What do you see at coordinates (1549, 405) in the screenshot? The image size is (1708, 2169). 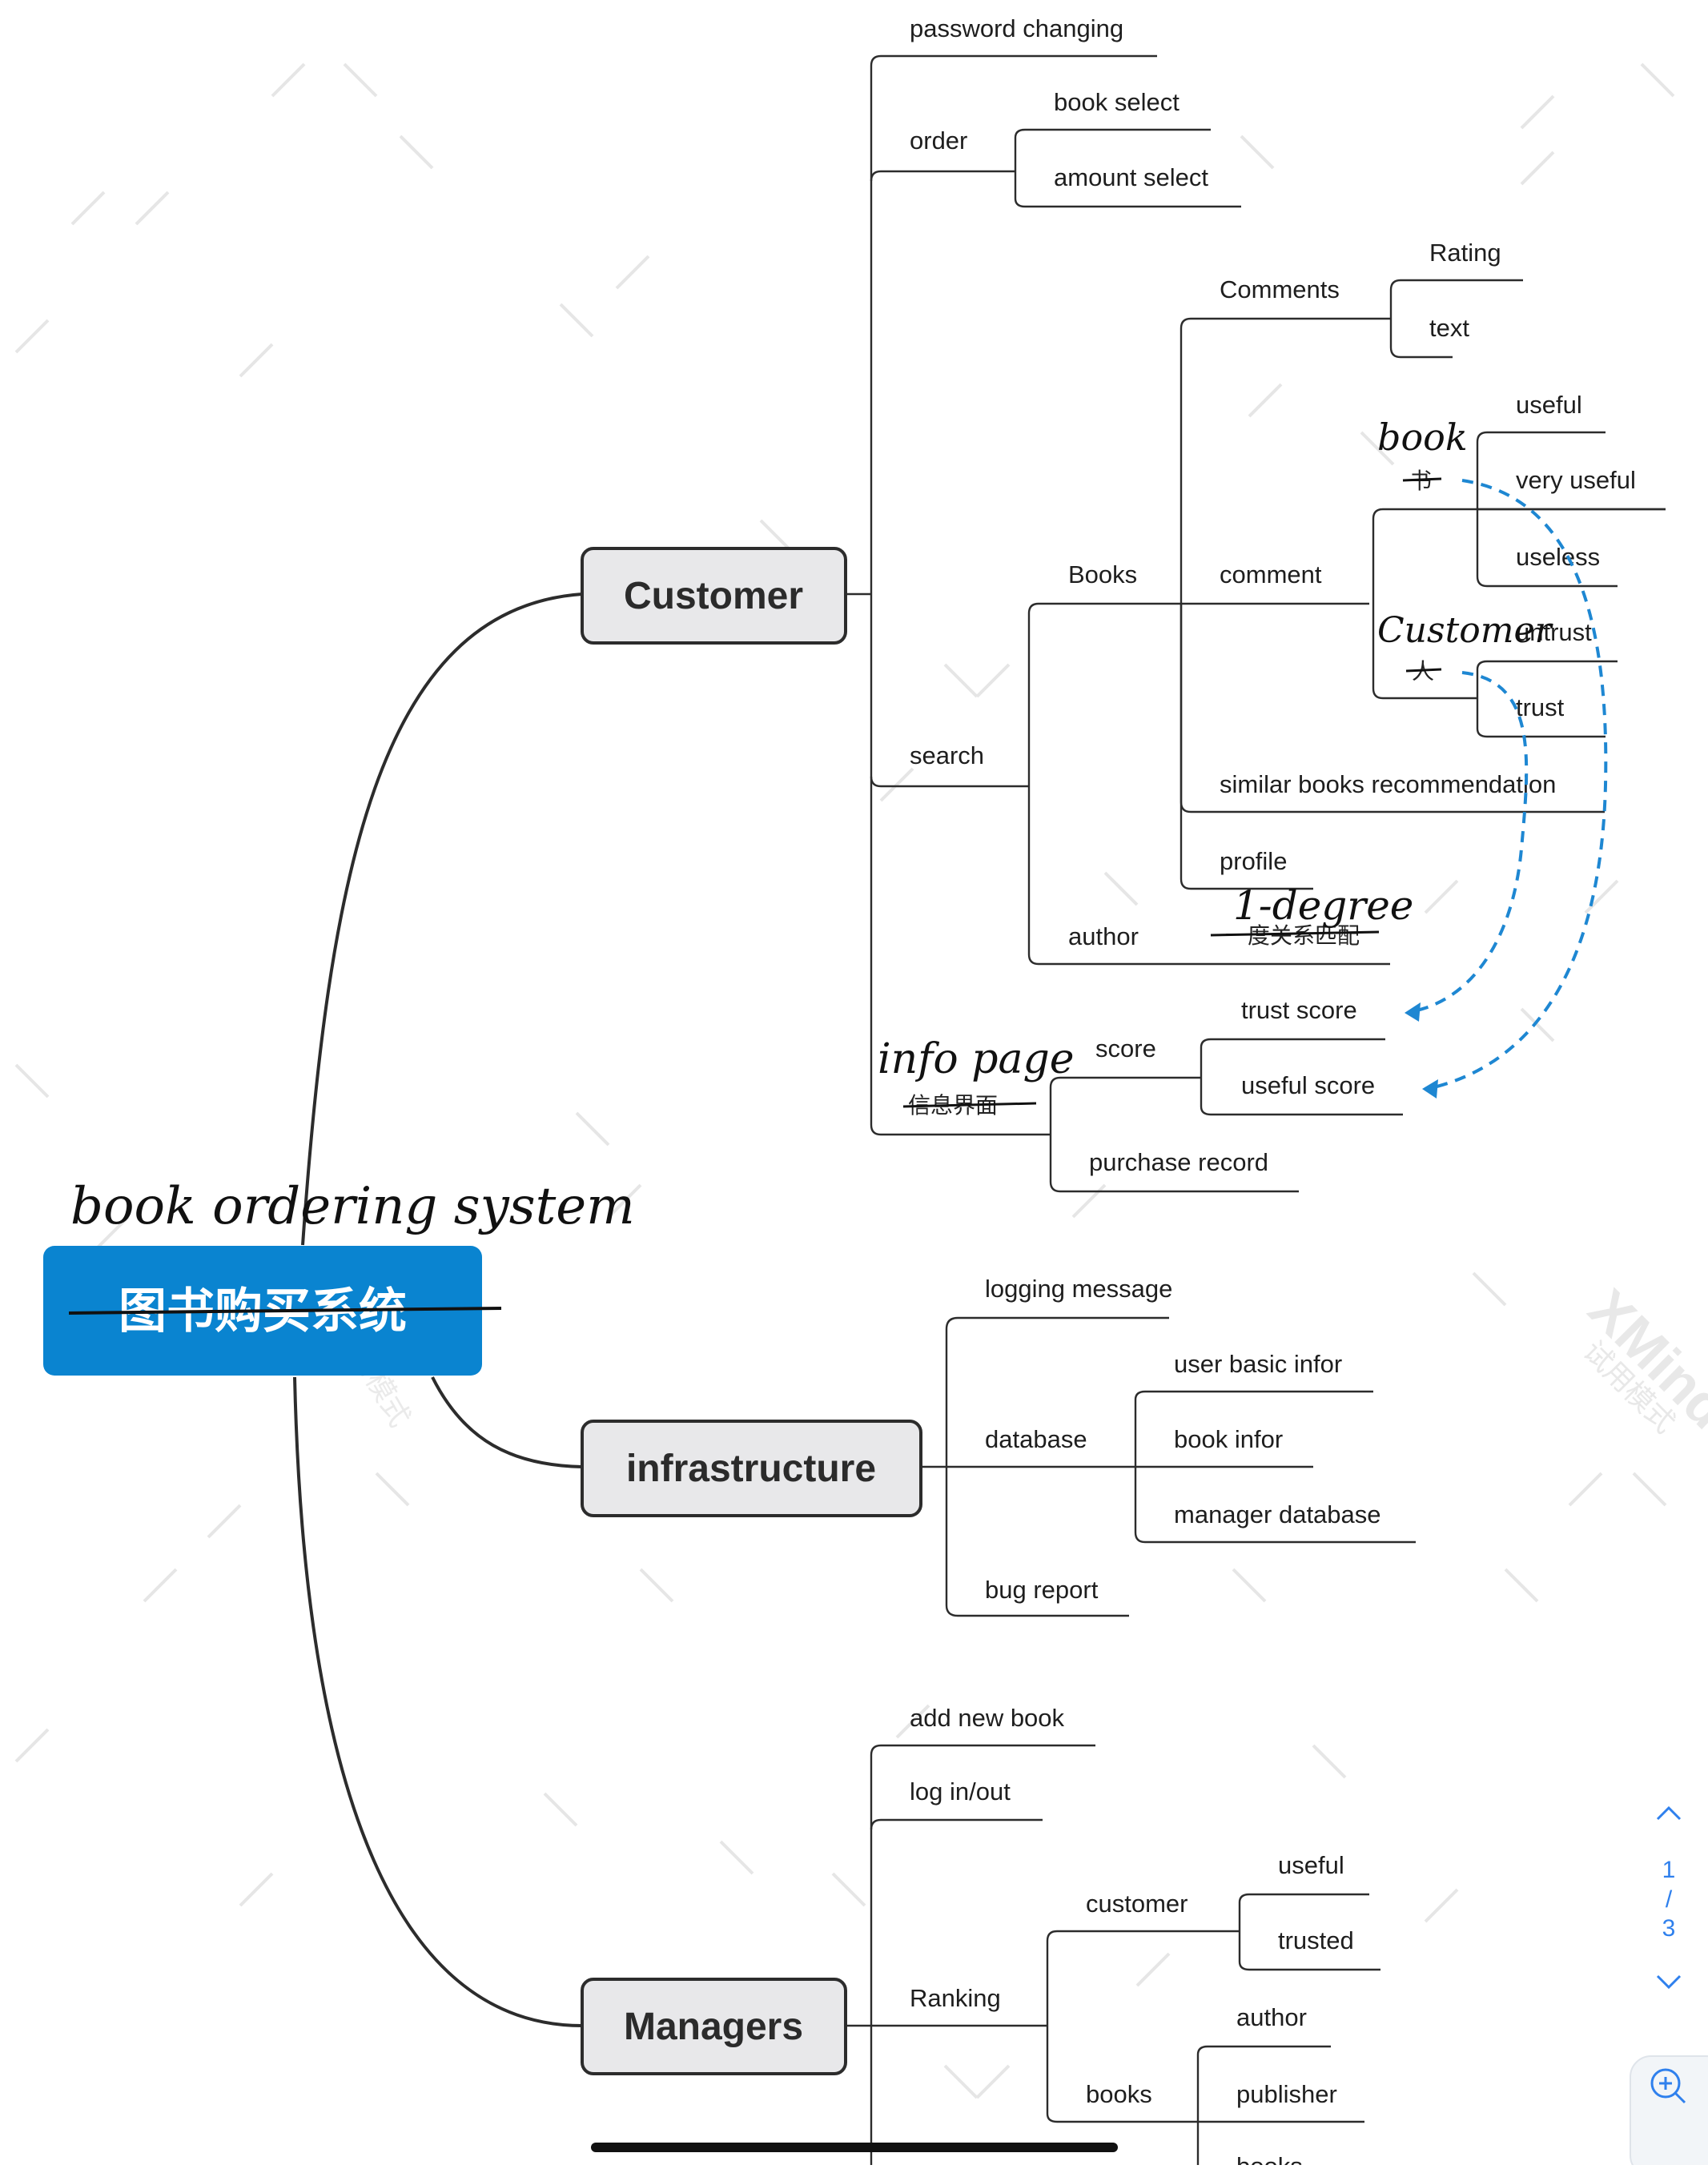 I see `useful-label: useful` at bounding box center [1549, 405].